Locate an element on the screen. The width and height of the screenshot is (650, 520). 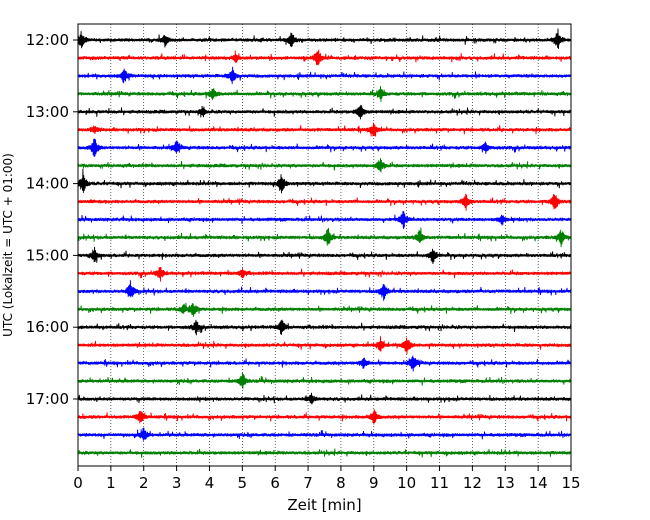
x-tick-label: 3 is located at coordinates (177, 483).